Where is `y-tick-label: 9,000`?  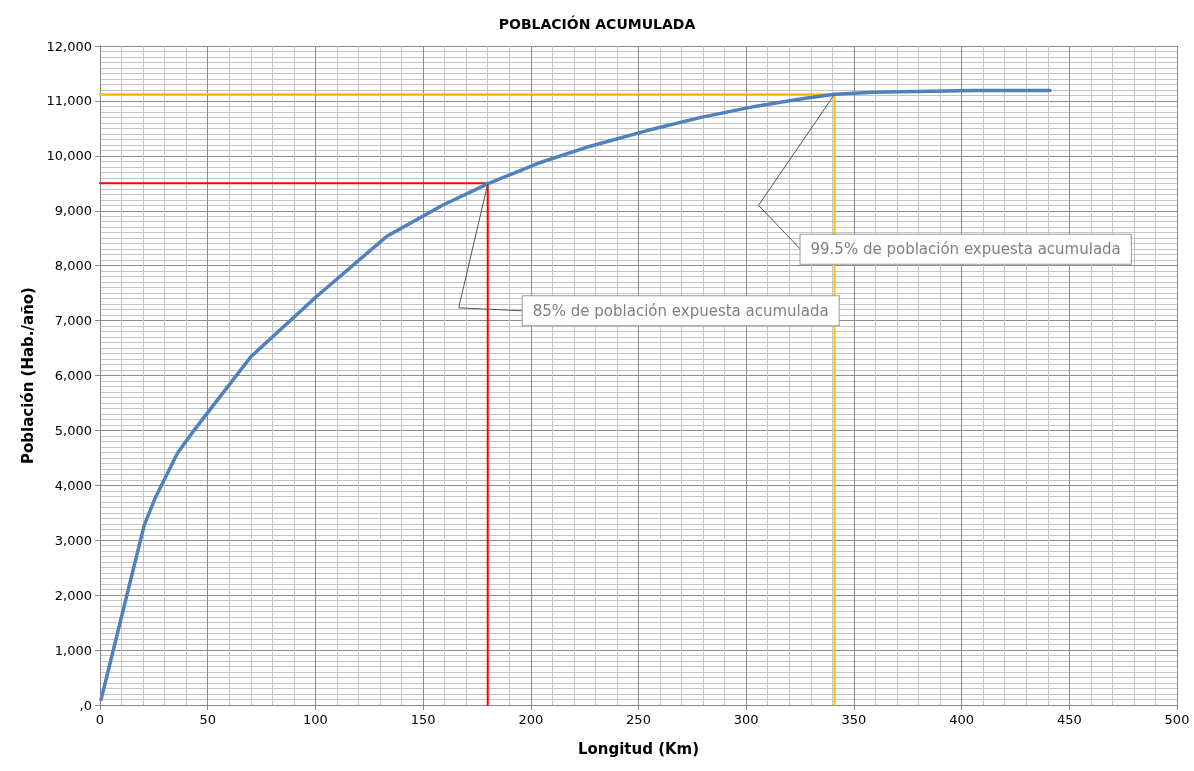 y-tick-label: 9,000 is located at coordinates (73, 211).